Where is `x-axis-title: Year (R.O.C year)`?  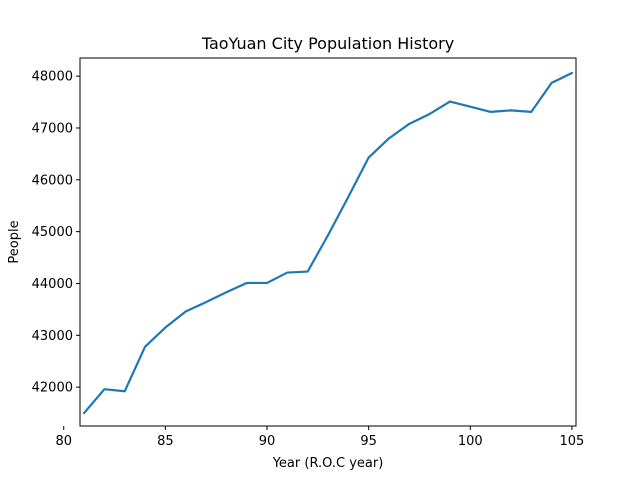 x-axis-title: Year (R.O.C year) is located at coordinates (328, 463).